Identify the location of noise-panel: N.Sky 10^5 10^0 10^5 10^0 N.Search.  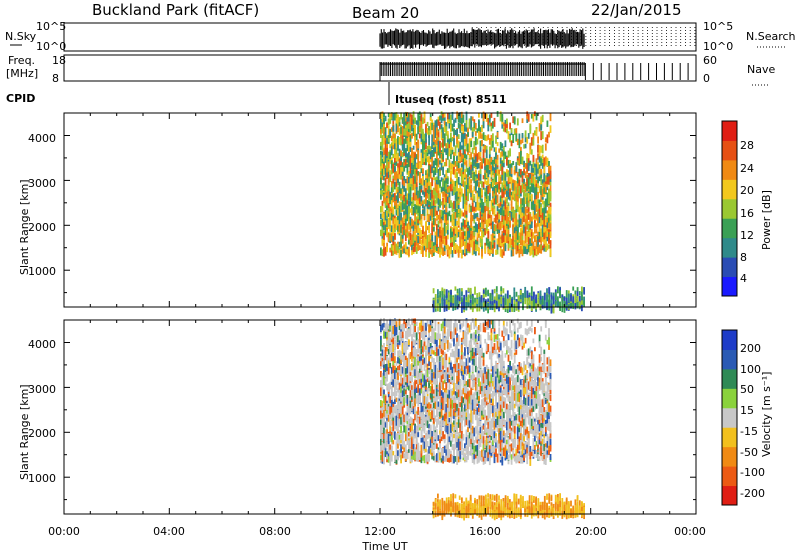
(400, 36).